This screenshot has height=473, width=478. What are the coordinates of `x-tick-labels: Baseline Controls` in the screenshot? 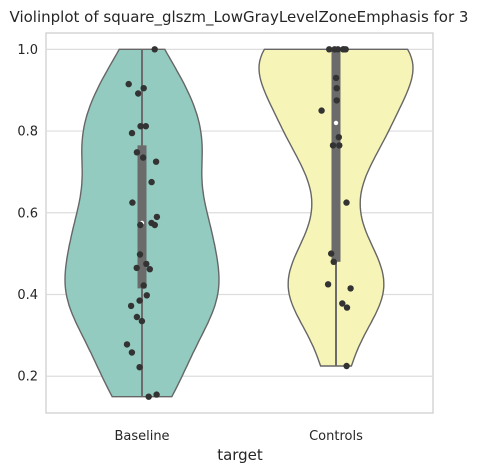 It's located at (238, 436).